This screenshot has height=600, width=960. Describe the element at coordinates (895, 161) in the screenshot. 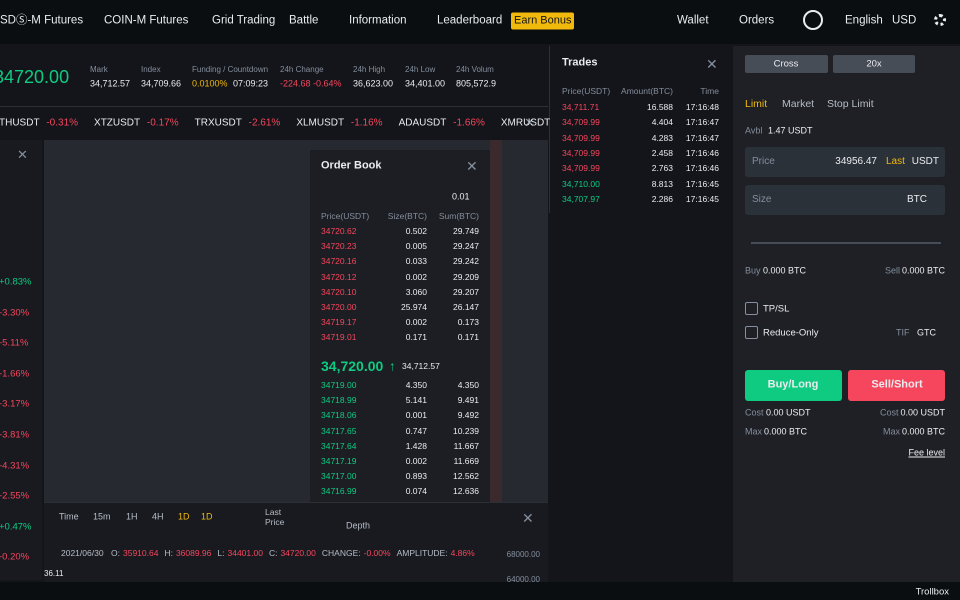

I see `last-button: Last` at that location.